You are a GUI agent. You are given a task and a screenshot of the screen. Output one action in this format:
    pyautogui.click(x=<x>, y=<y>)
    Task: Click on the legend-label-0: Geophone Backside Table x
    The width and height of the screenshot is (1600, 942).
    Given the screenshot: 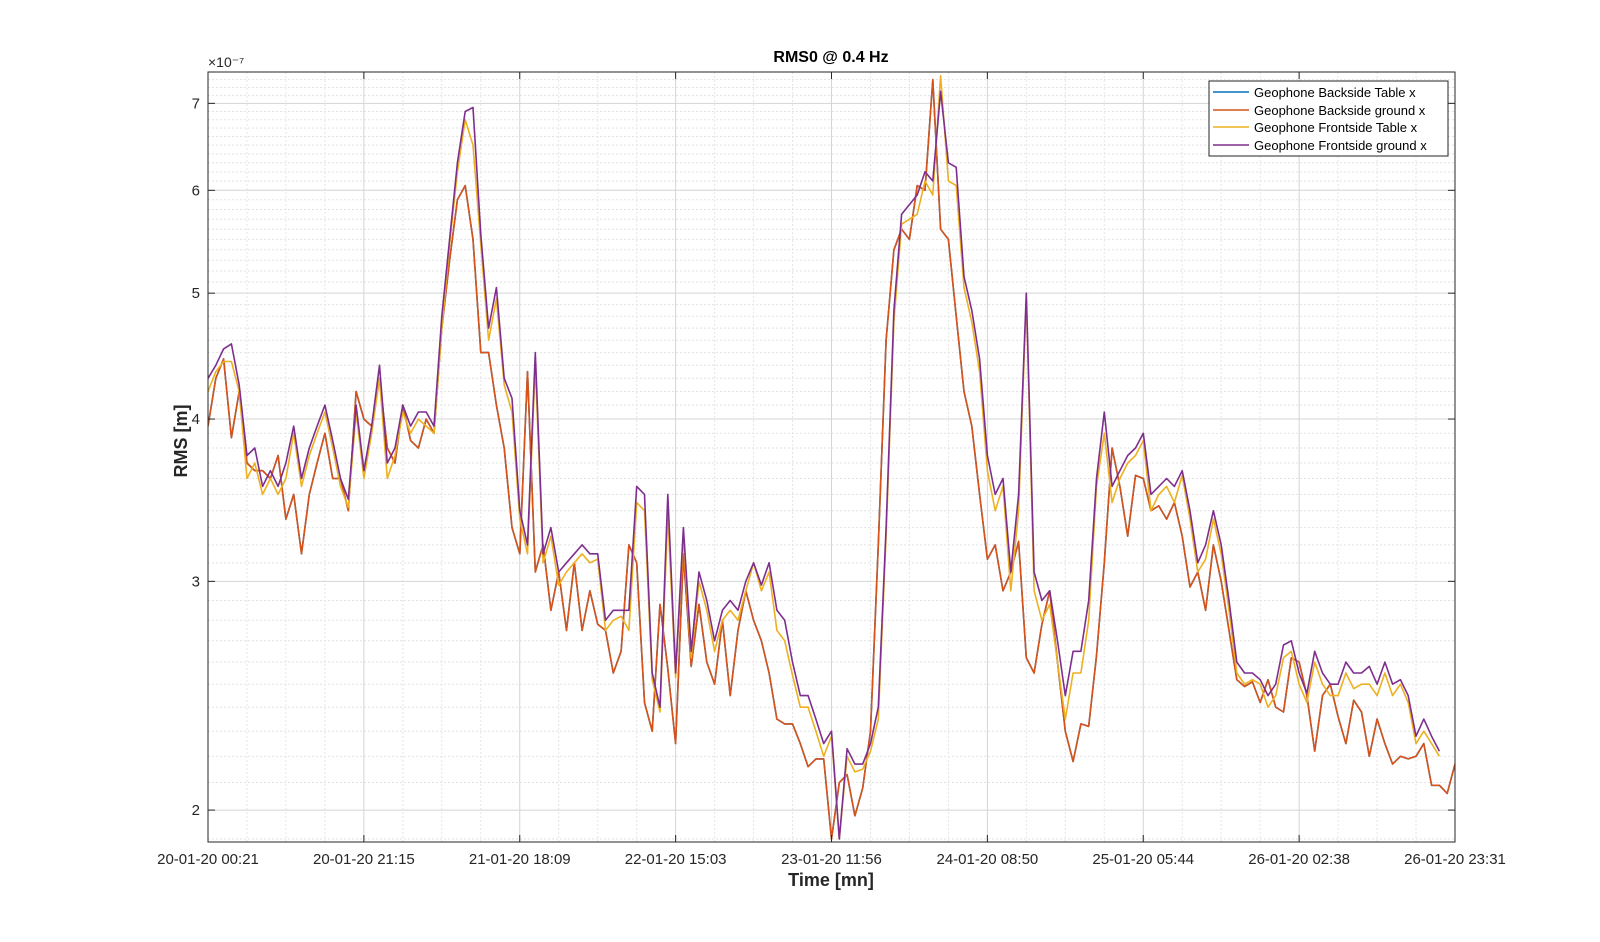 What is the action you would take?
    pyautogui.click(x=1335, y=92)
    